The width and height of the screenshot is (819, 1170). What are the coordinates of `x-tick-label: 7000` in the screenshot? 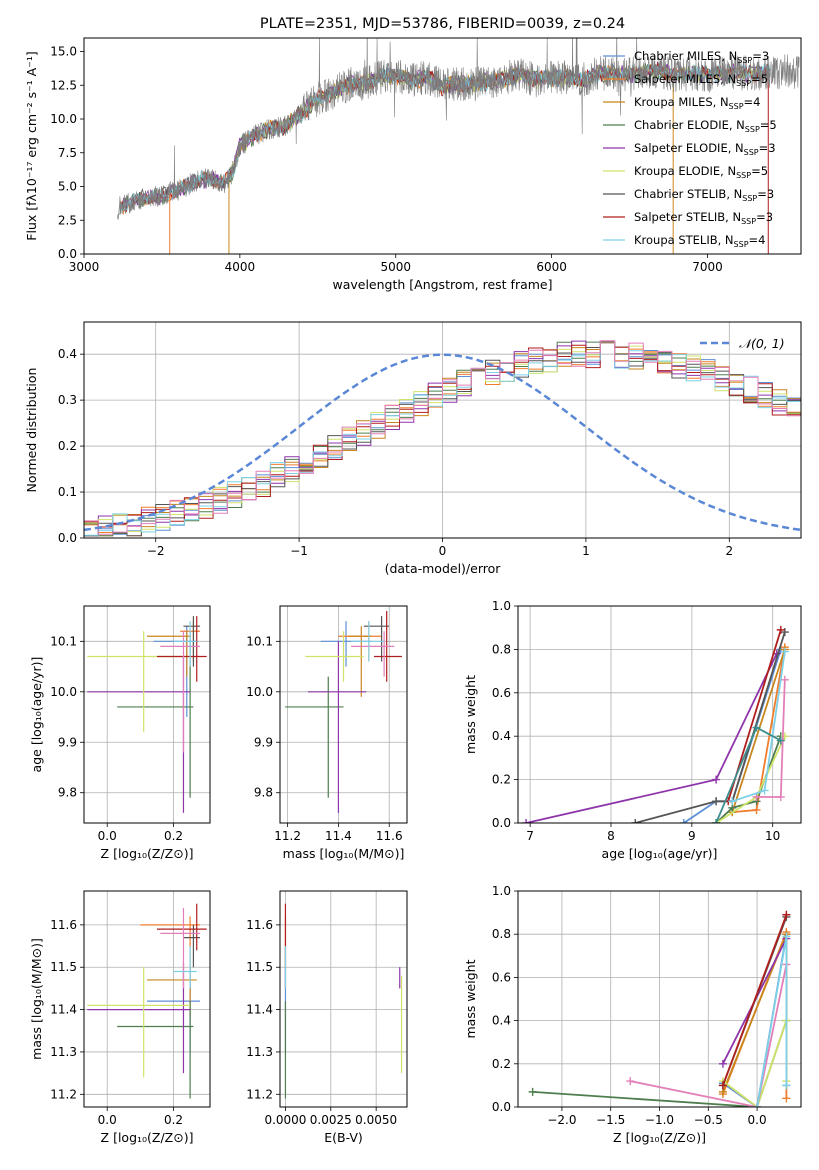 It's located at (707, 267).